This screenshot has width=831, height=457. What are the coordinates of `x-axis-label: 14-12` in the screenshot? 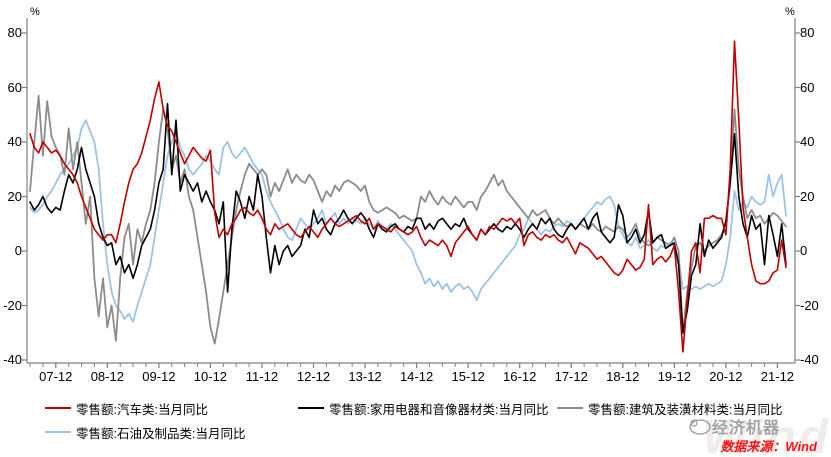 It's located at (416, 376).